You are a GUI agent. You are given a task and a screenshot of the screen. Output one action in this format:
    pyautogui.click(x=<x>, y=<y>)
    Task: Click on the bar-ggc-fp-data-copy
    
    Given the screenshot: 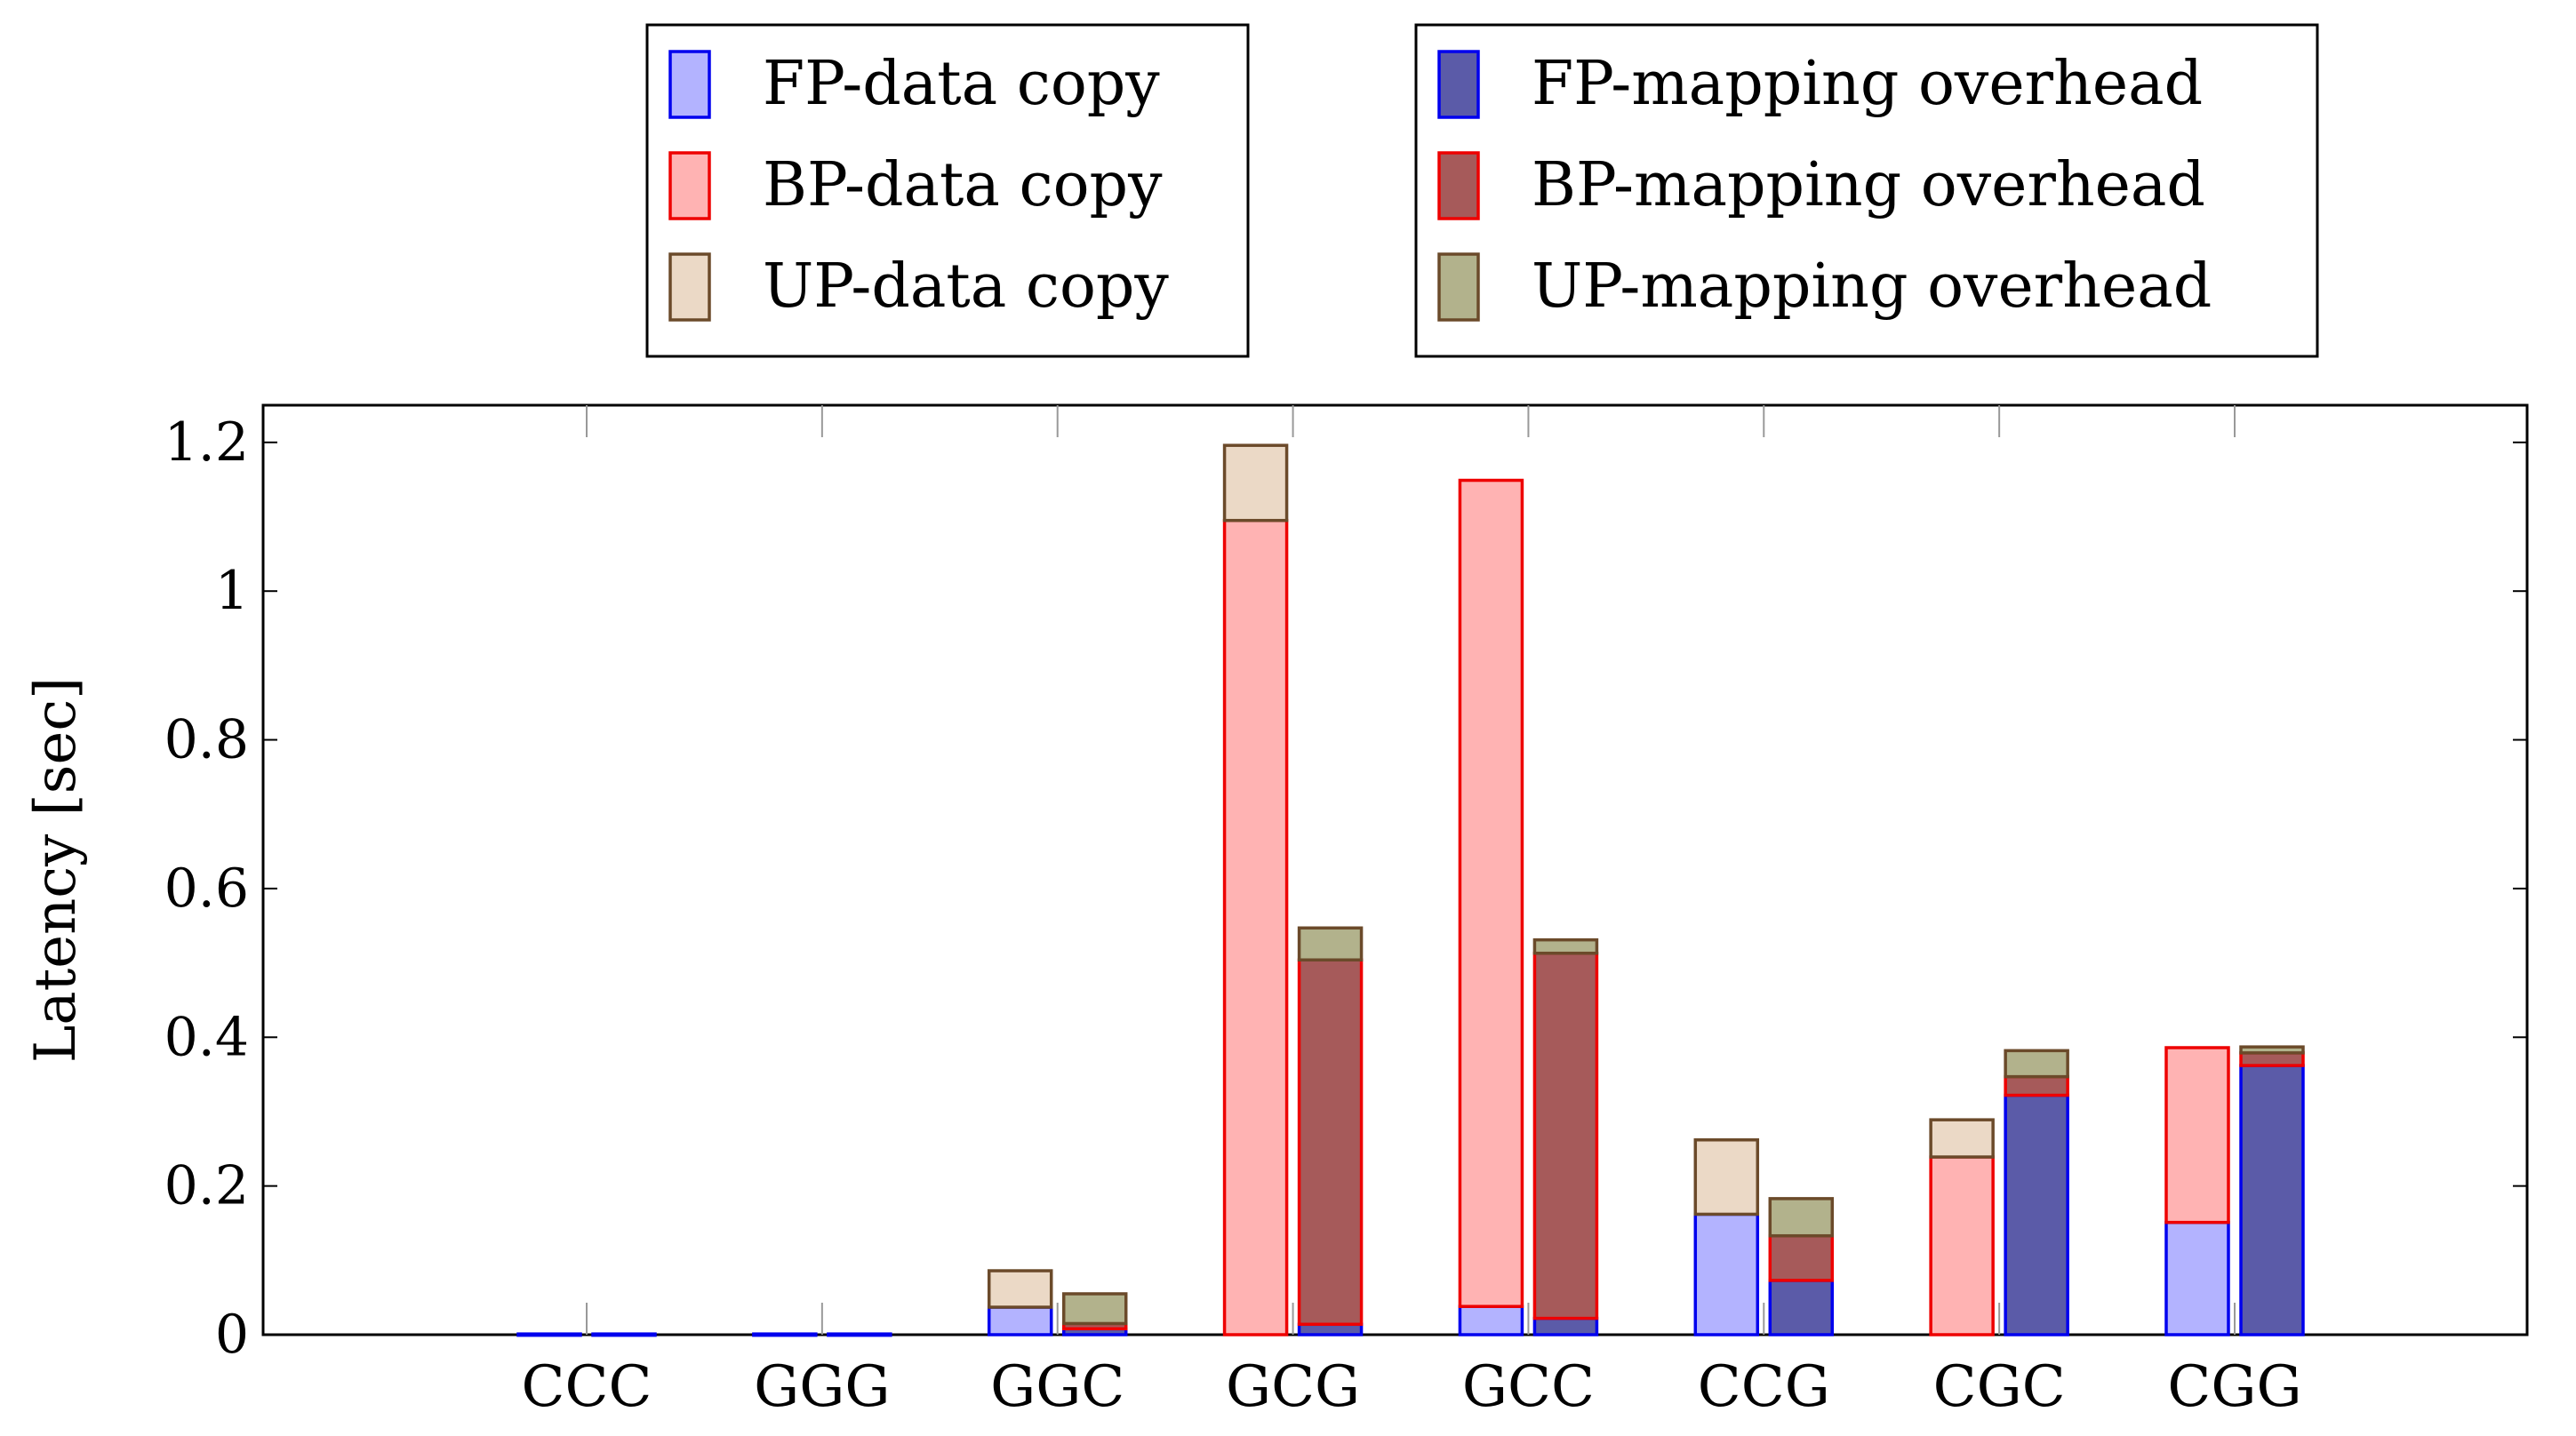 What is the action you would take?
    pyautogui.click(x=1020, y=1320)
    